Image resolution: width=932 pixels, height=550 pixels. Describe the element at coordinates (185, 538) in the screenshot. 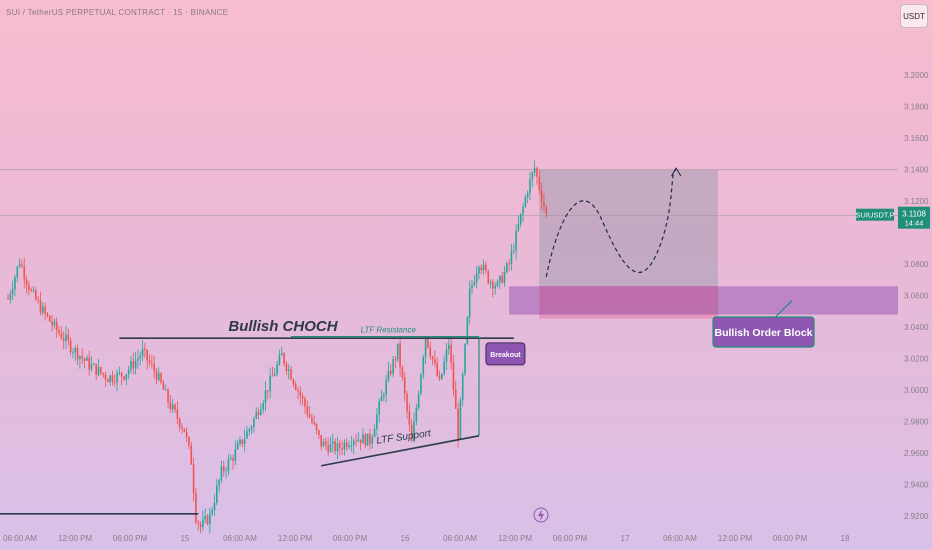

I see `x-tick-label: 15` at that location.